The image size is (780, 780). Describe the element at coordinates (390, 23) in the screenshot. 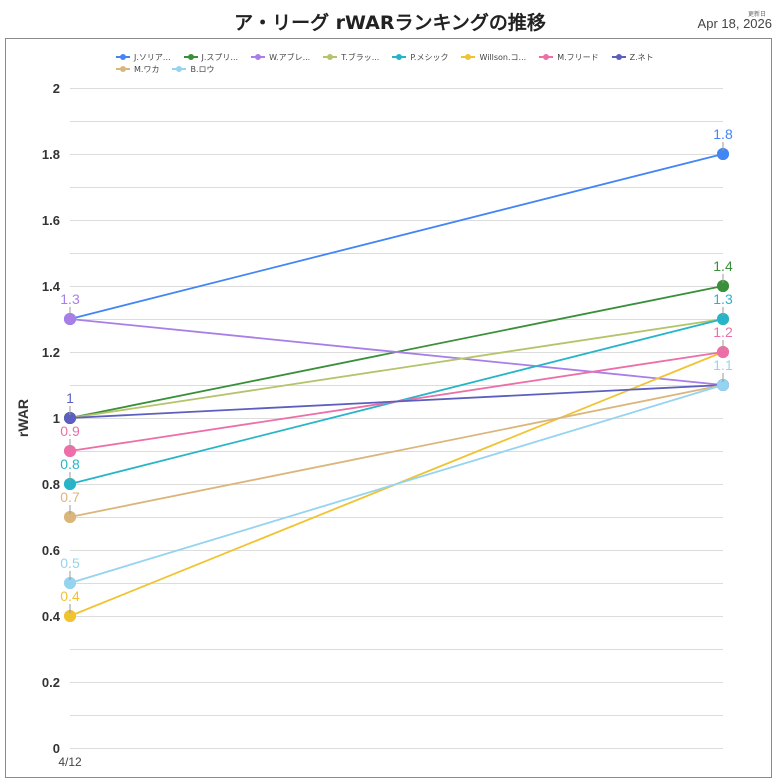

I see `chart-title: ア・リーグ rWARランキングの推移` at that location.